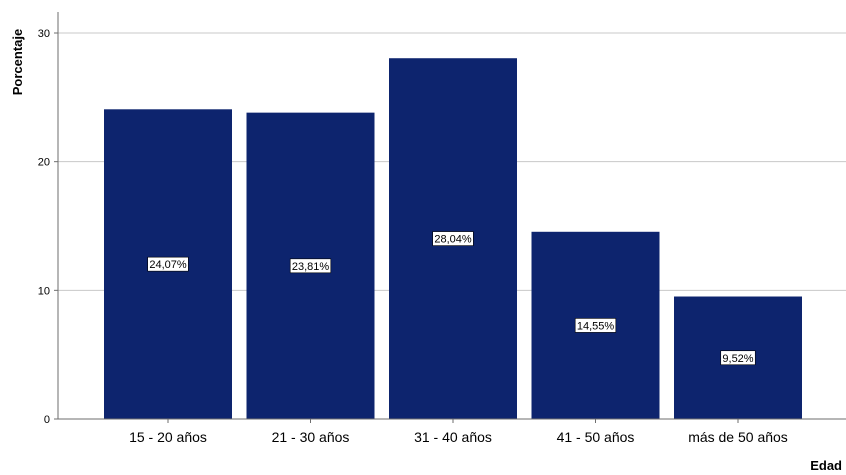 The image size is (846, 475). I want to click on y-tick-label: 10, so click(44, 291).